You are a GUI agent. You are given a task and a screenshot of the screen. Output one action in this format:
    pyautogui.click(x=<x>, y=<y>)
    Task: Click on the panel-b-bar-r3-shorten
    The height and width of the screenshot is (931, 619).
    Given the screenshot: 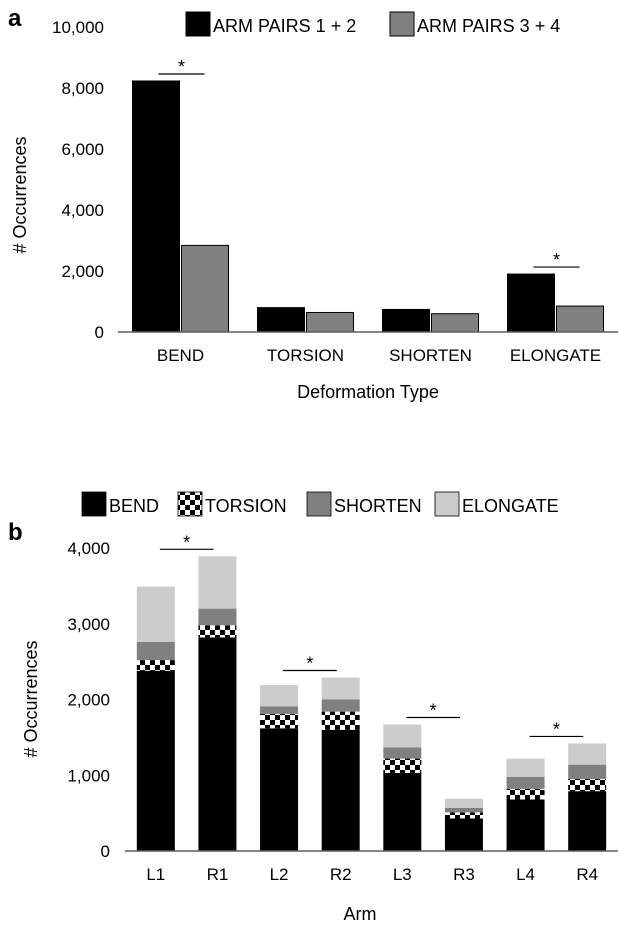 What is the action you would take?
    pyautogui.click(x=464, y=810)
    